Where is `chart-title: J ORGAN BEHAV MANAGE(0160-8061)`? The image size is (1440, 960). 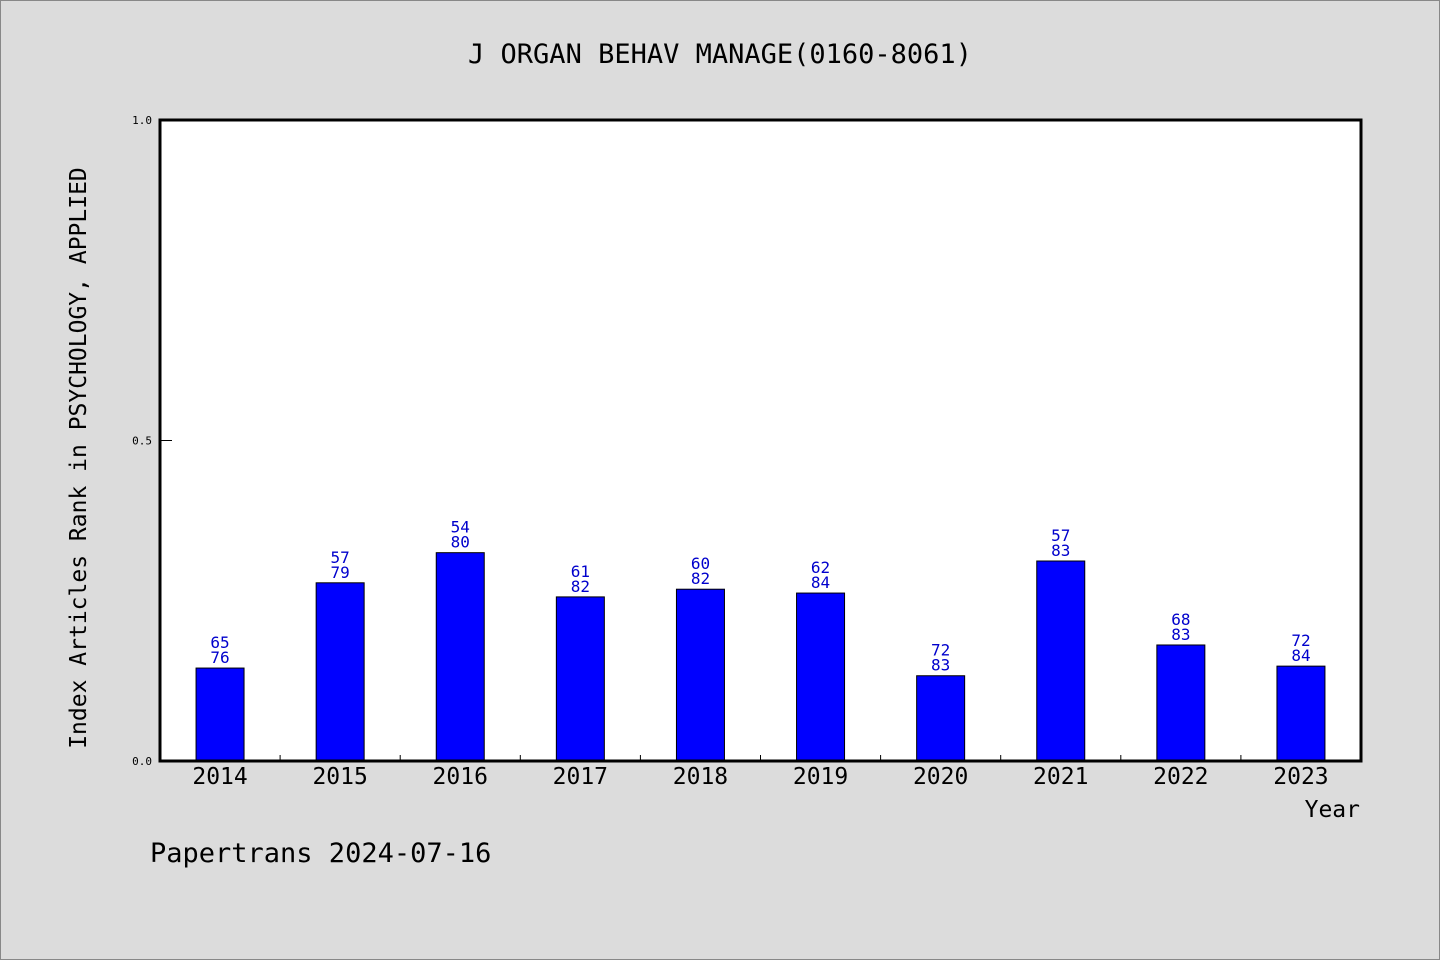
chart-title: J ORGAN BEHAV MANAGE(0160-8061) is located at coordinates (720, 54).